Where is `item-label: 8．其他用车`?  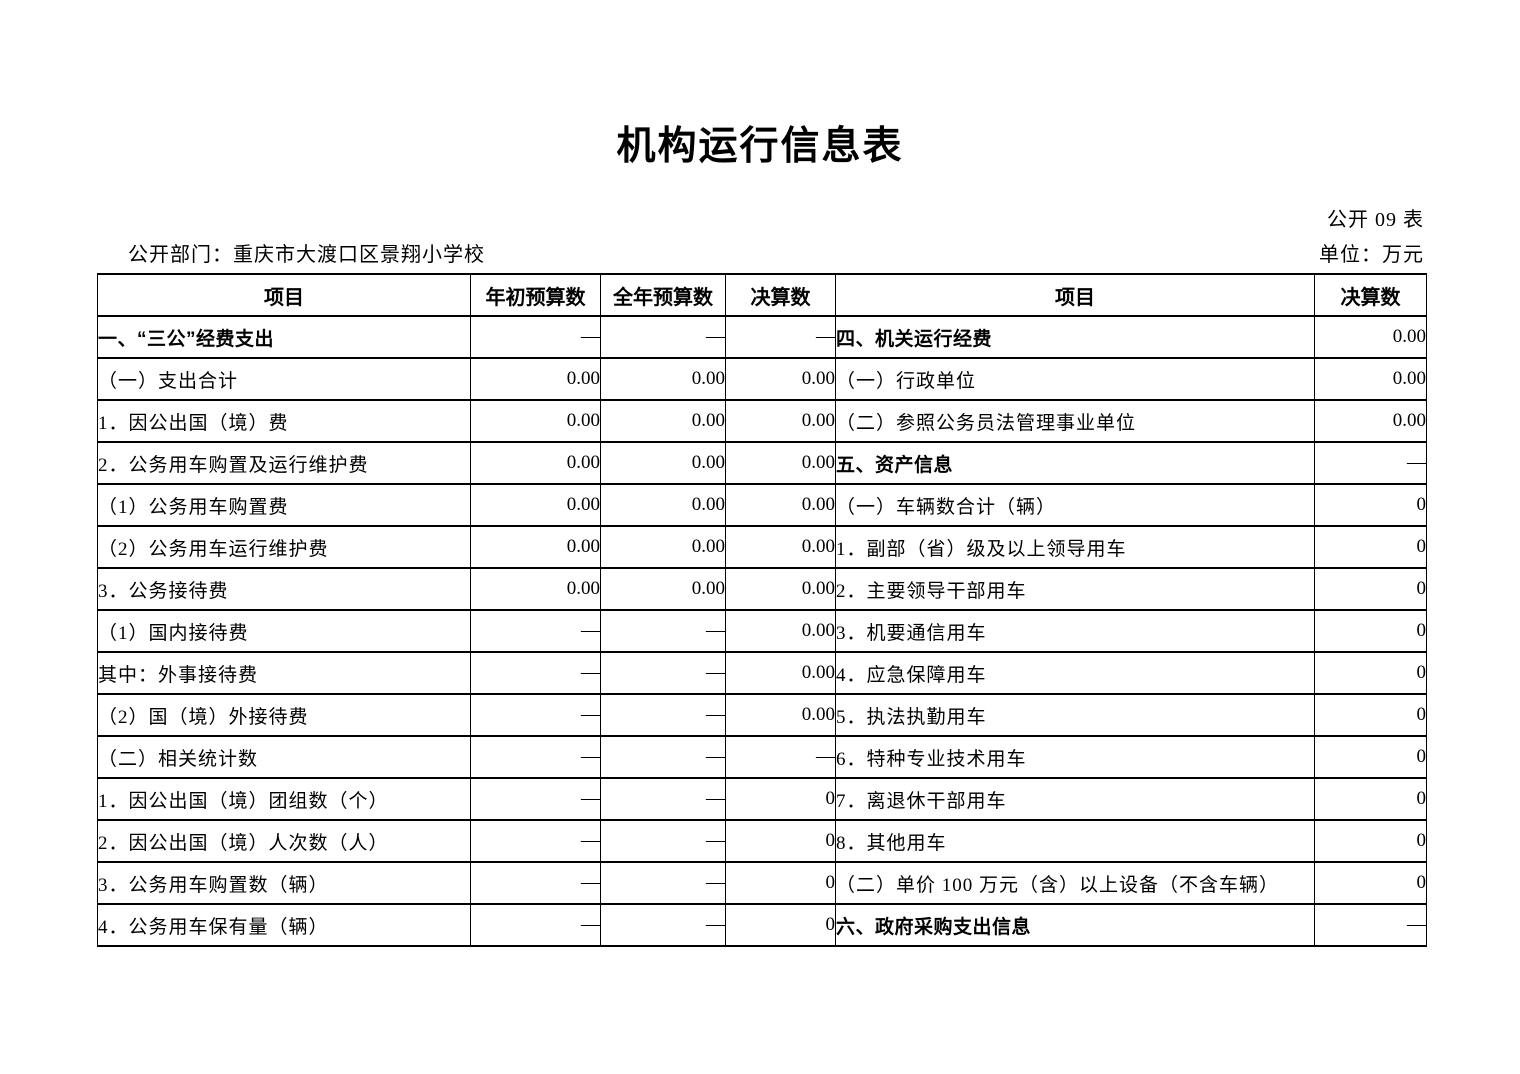
item-label: 8．其他用车 is located at coordinates (1075, 841).